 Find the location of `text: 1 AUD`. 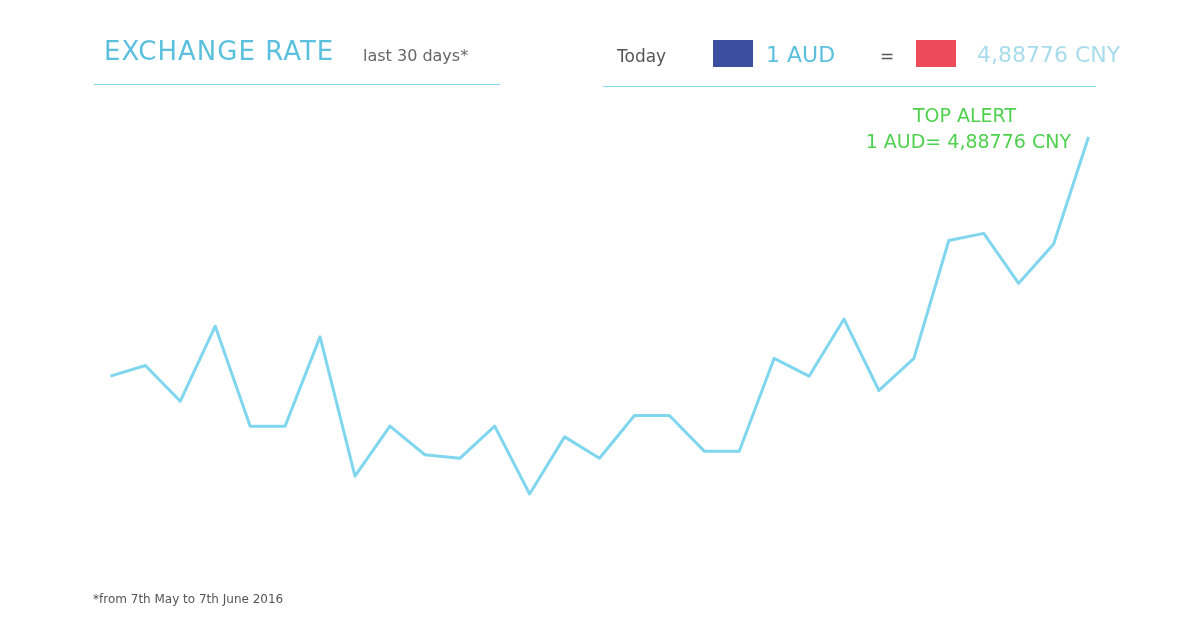

text: 1 AUD is located at coordinates (801, 54).